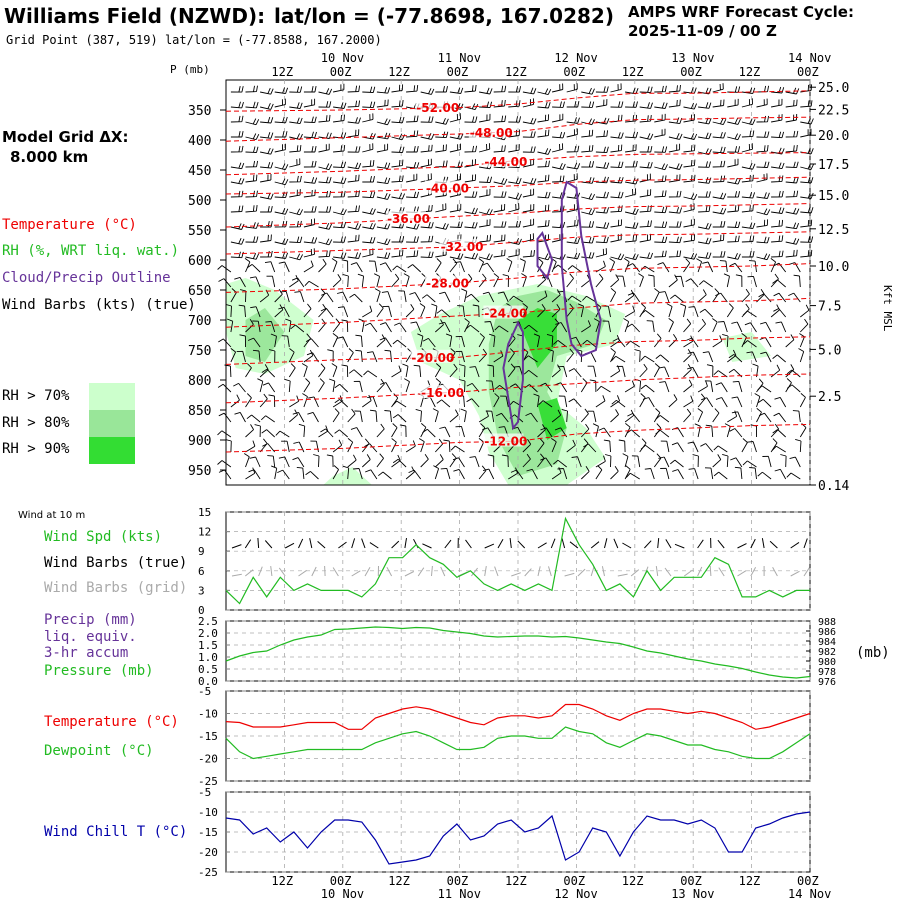 The width and height of the screenshot is (900, 900). What do you see at coordinates (190, 69) in the screenshot?
I see `pressure-axis-label: P (mb)` at bounding box center [190, 69].